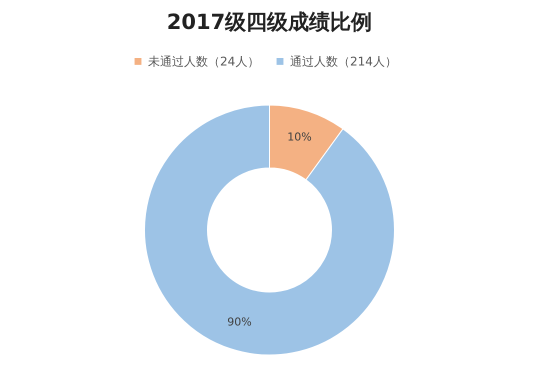  Describe the element at coordinates (299, 137) in the screenshot. I see `data-label: 10%` at that location.